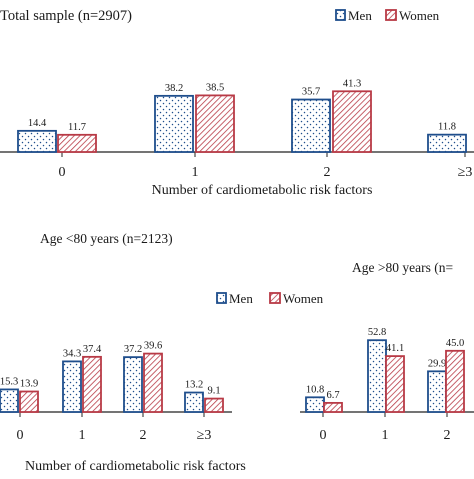 The height and width of the screenshot is (479, 474). I want to click on data-label: 45.0, so click(455, 343).